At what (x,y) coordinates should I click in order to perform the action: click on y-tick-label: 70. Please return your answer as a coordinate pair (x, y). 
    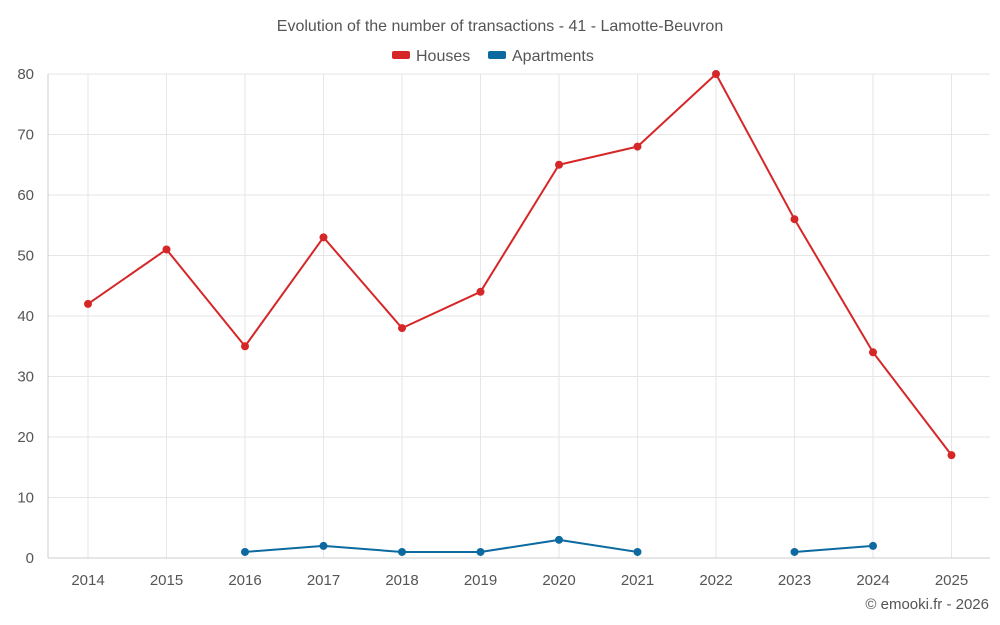
    Looking at the image, I should click on (25, 135).